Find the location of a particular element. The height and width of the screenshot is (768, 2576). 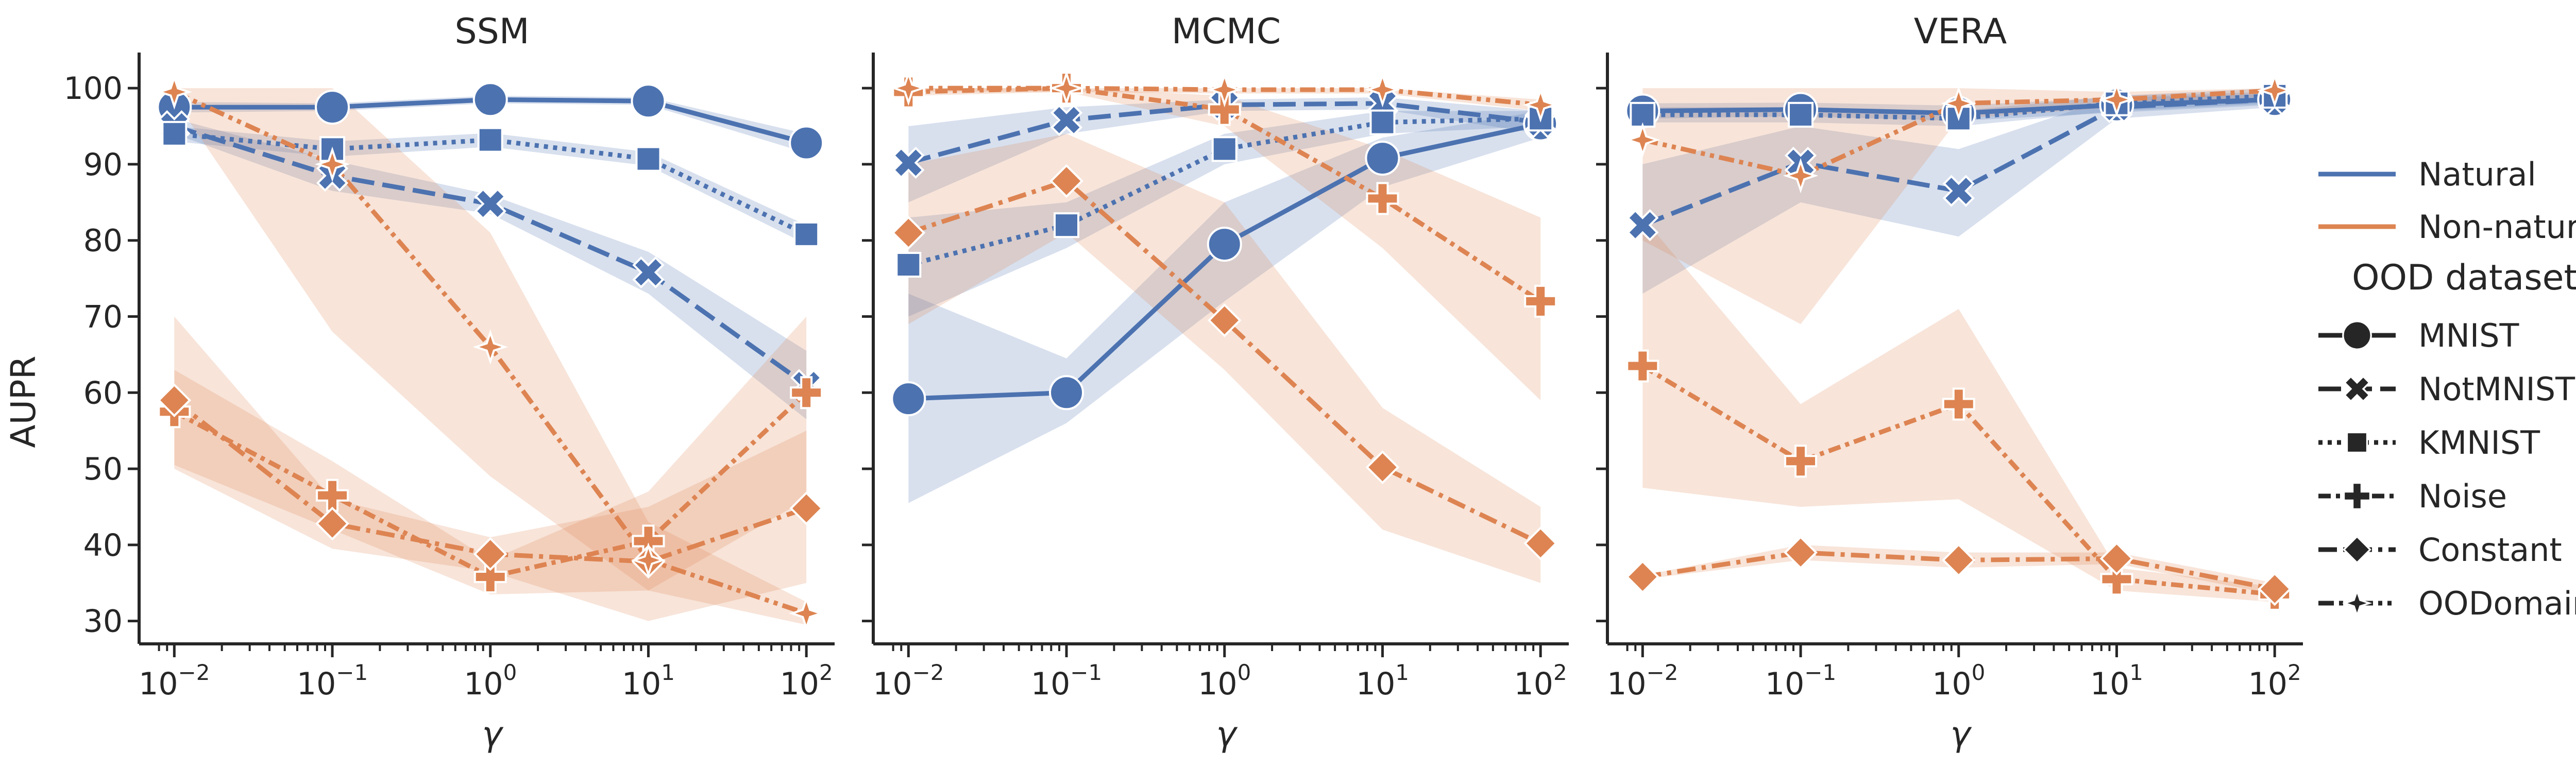

legend-heading: OOD dataset is located at coordinates (2464, 278).